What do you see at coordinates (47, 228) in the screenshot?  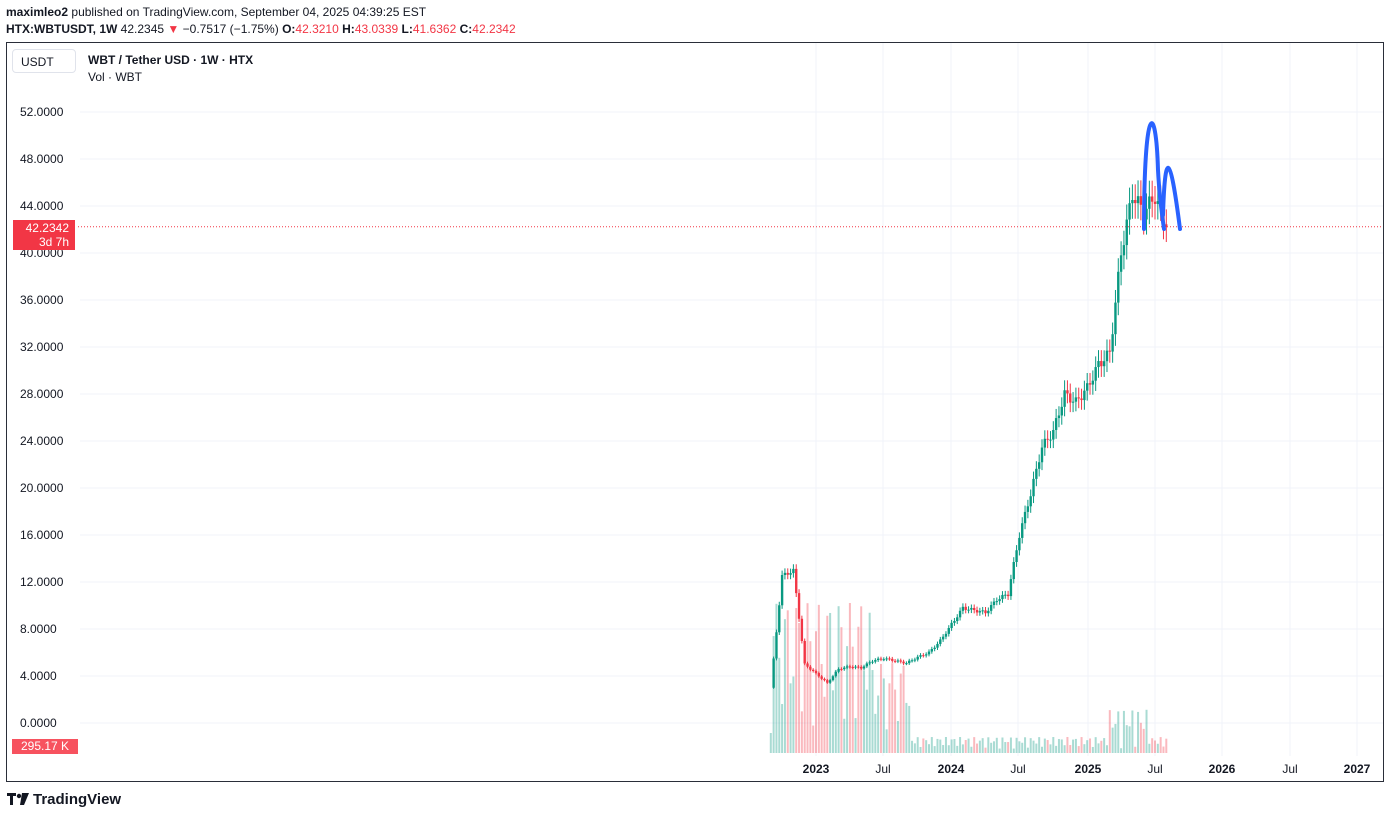 I see `last-price-tag-value: 42.2342` at bounding box center [47, 228].